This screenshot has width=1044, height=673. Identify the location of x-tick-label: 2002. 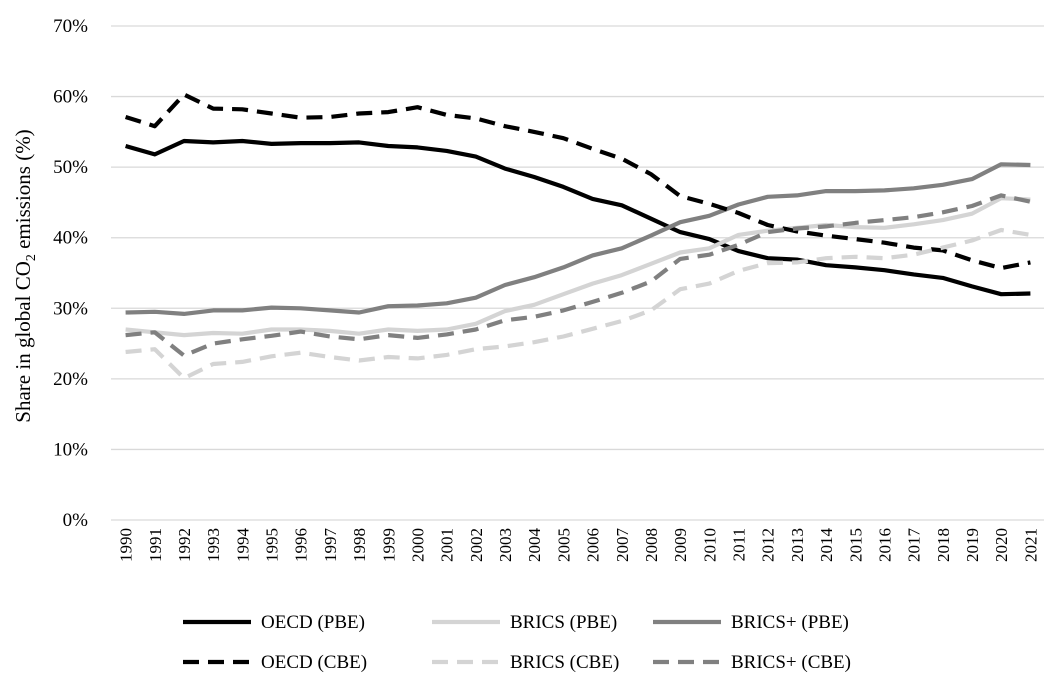
(476, 545).